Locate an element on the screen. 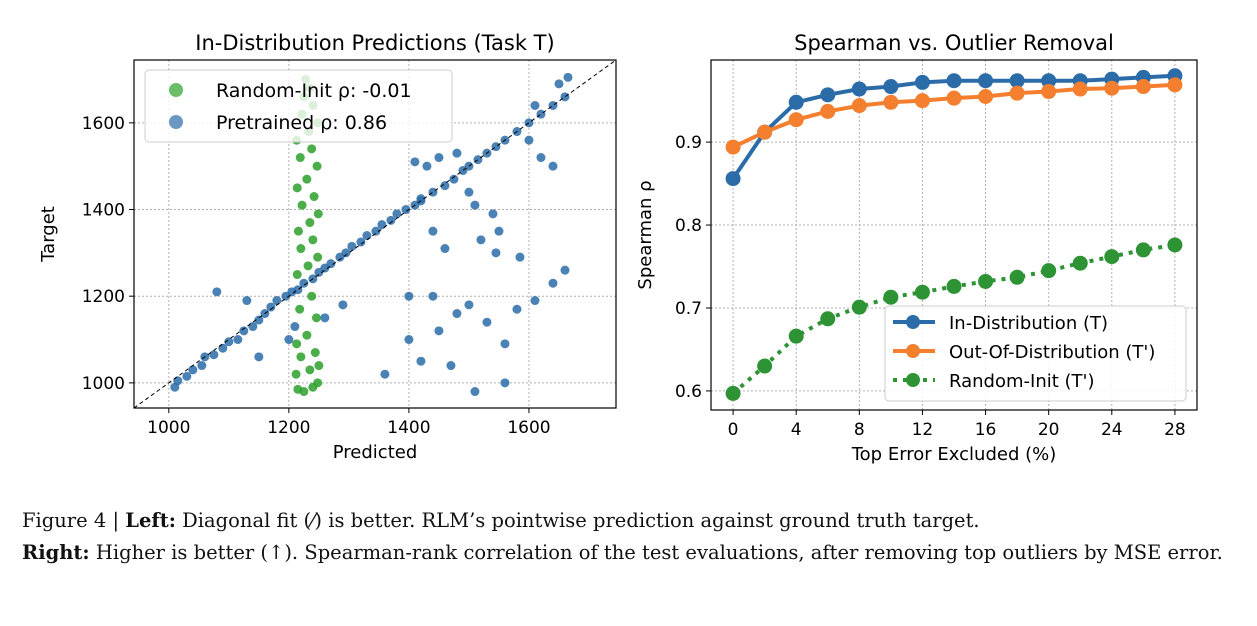 The height and width of the screenshot is (626, 1257). y-axis-label: Spearman ρ is located at coordinates (645, 234).